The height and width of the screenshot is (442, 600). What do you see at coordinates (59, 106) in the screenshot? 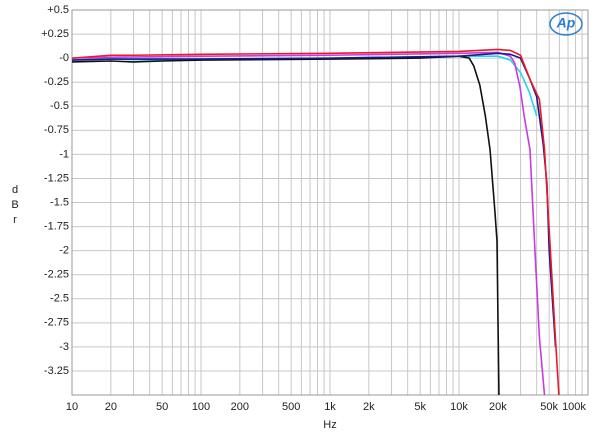
I see `y-tick-label: -0.5` at bounding box center [59, 106].